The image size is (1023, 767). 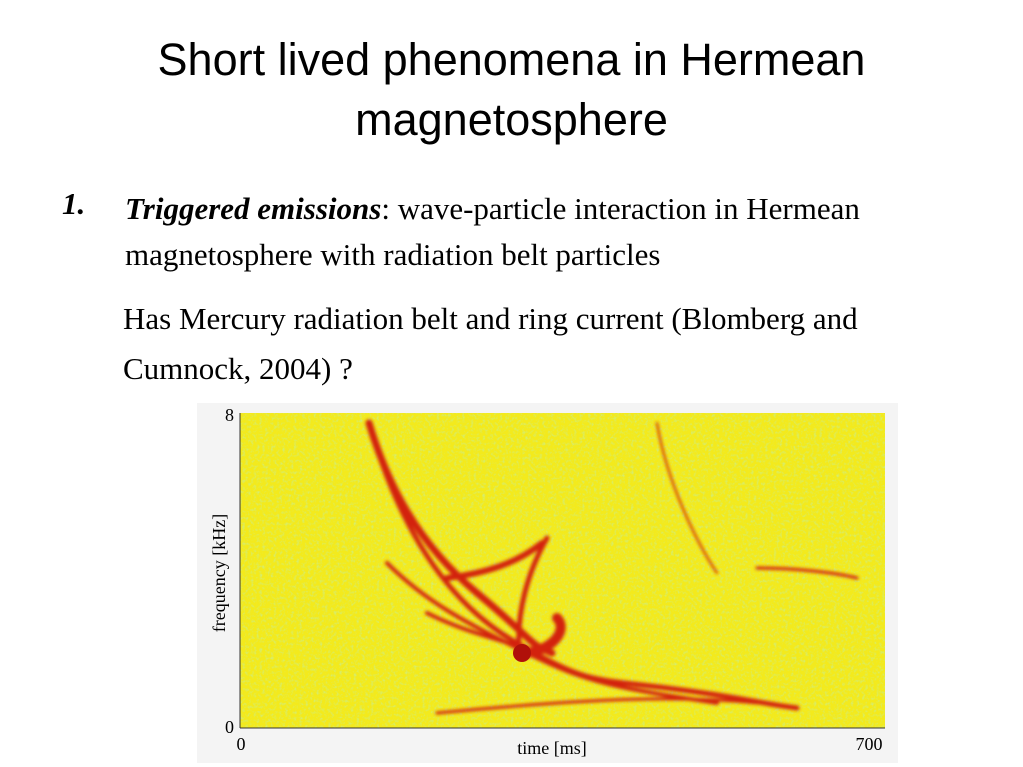 I want to click on x-tick-label: 0, so click(x=241, y=744).